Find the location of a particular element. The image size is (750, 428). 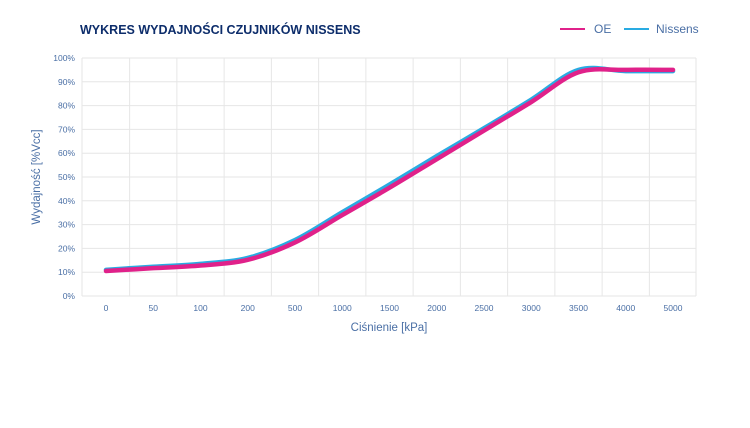

y-tick-label: 100% is located at coordinates (64, 58).